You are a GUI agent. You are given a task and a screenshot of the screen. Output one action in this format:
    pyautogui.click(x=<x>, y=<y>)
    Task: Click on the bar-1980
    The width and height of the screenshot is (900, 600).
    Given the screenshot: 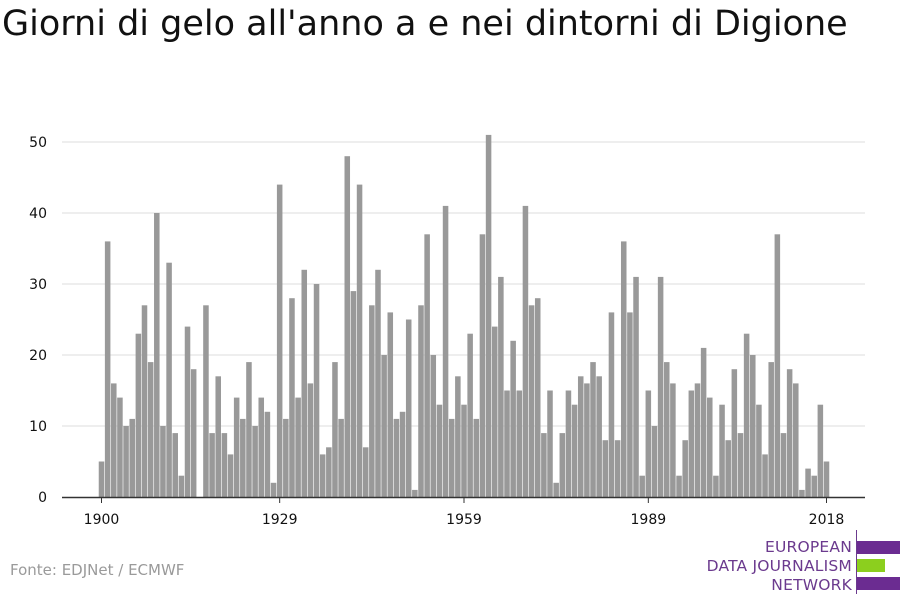 What is the action you would take?
    pyautogui.click(x=593, y=429)
    